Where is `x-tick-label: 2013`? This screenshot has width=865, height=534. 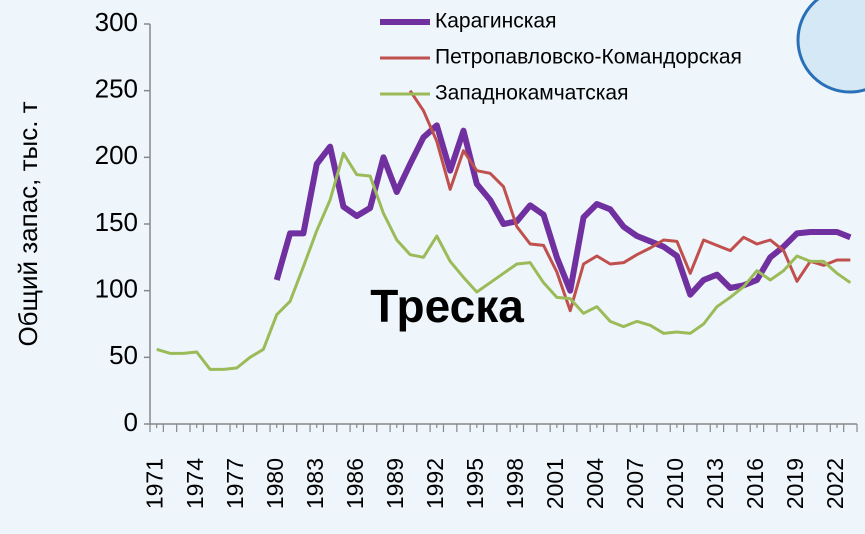
x-tick-label: 2013 is located at coordinates (715, 483).